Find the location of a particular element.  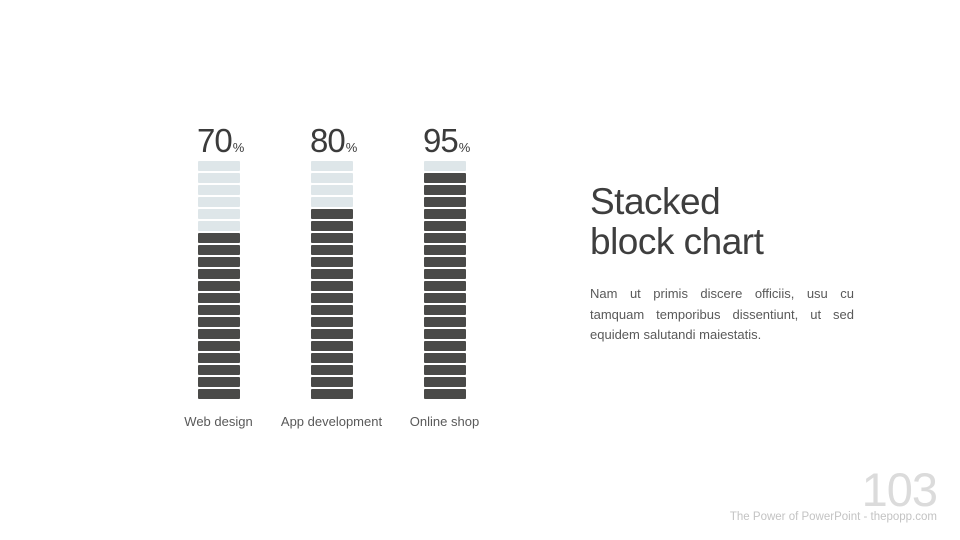

bar-category-label: App development is located at coordinates (331, 421).